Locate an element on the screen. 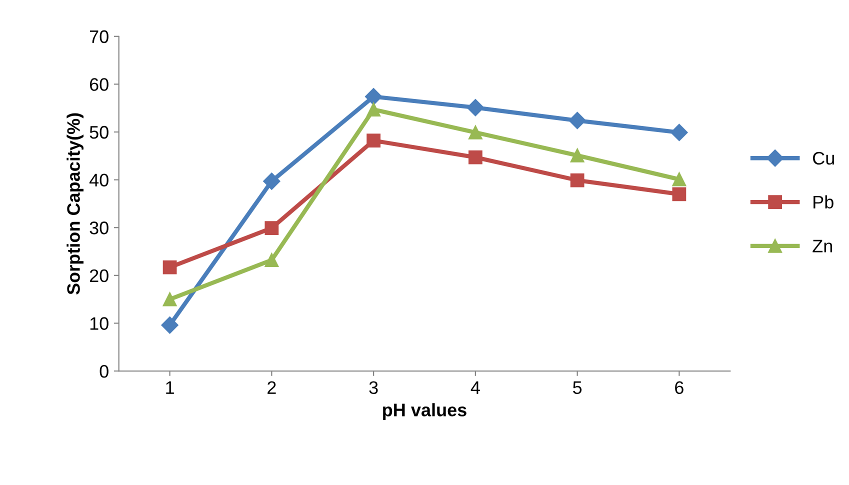 This screenshot has width=849, height=485. legend-label: Zn is located at coordinates (822, 246).